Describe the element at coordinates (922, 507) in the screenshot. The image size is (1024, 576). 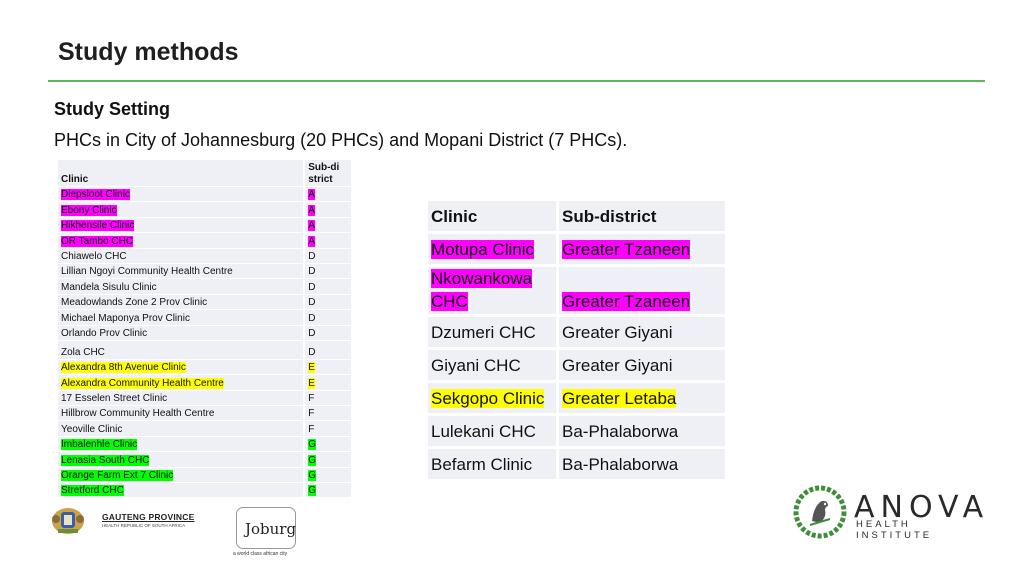
I see `anova-logo-name: ANOVA` at that location.